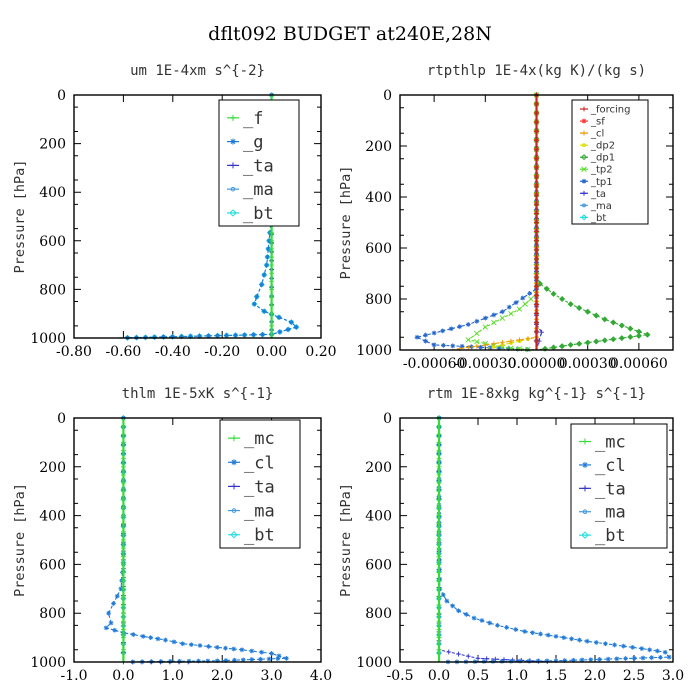 Image resolution: width=700 pixels, height=700 pixels. I want to click on x-tick-label: 1.5, so click(556, 676).